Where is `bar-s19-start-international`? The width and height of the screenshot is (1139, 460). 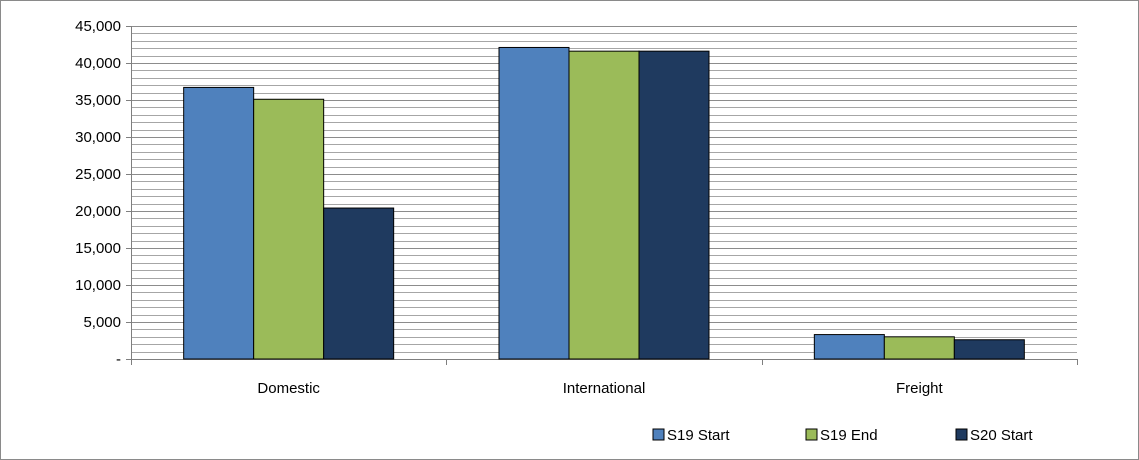 bar-s19-start-international is located at coordinates (534, 203).